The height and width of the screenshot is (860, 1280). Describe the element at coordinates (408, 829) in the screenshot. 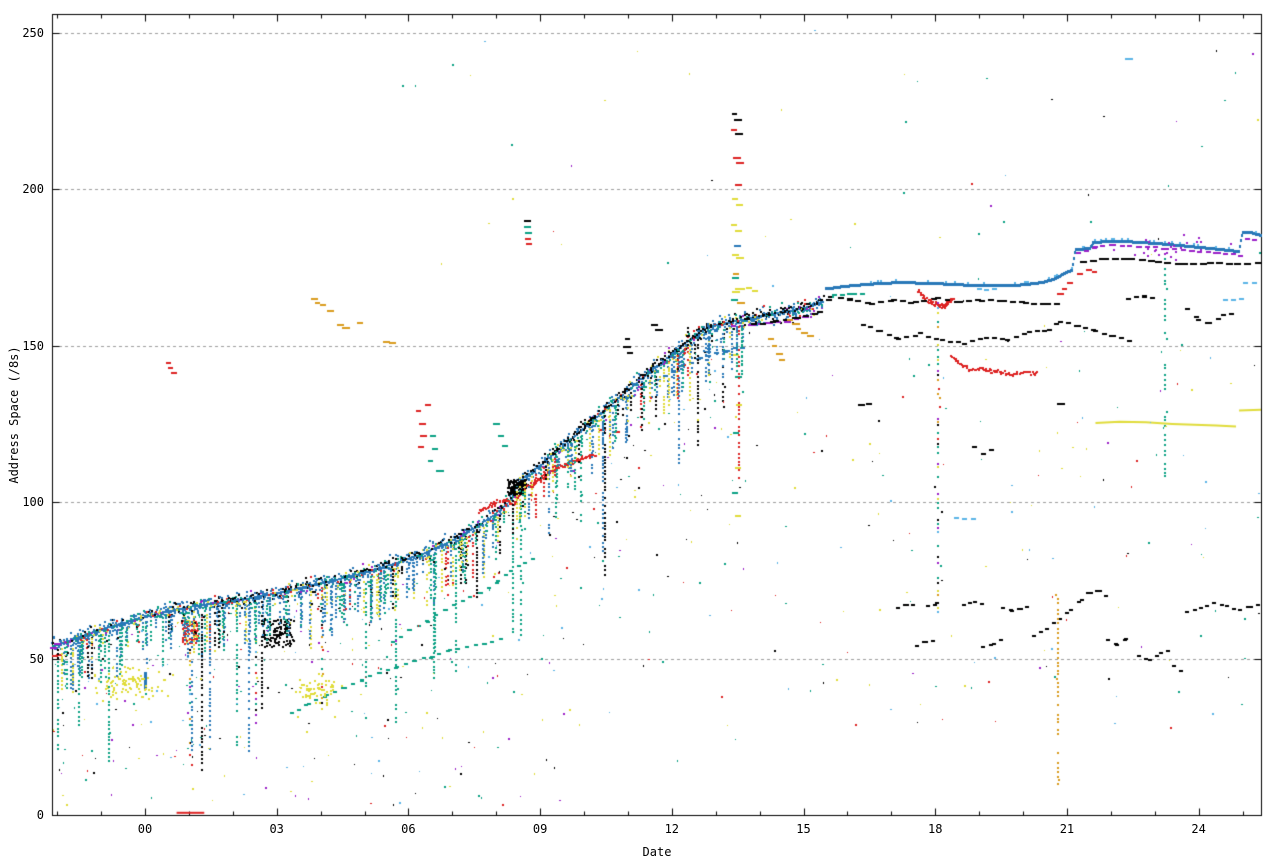

I see `x-tick-label: 06` at that location.